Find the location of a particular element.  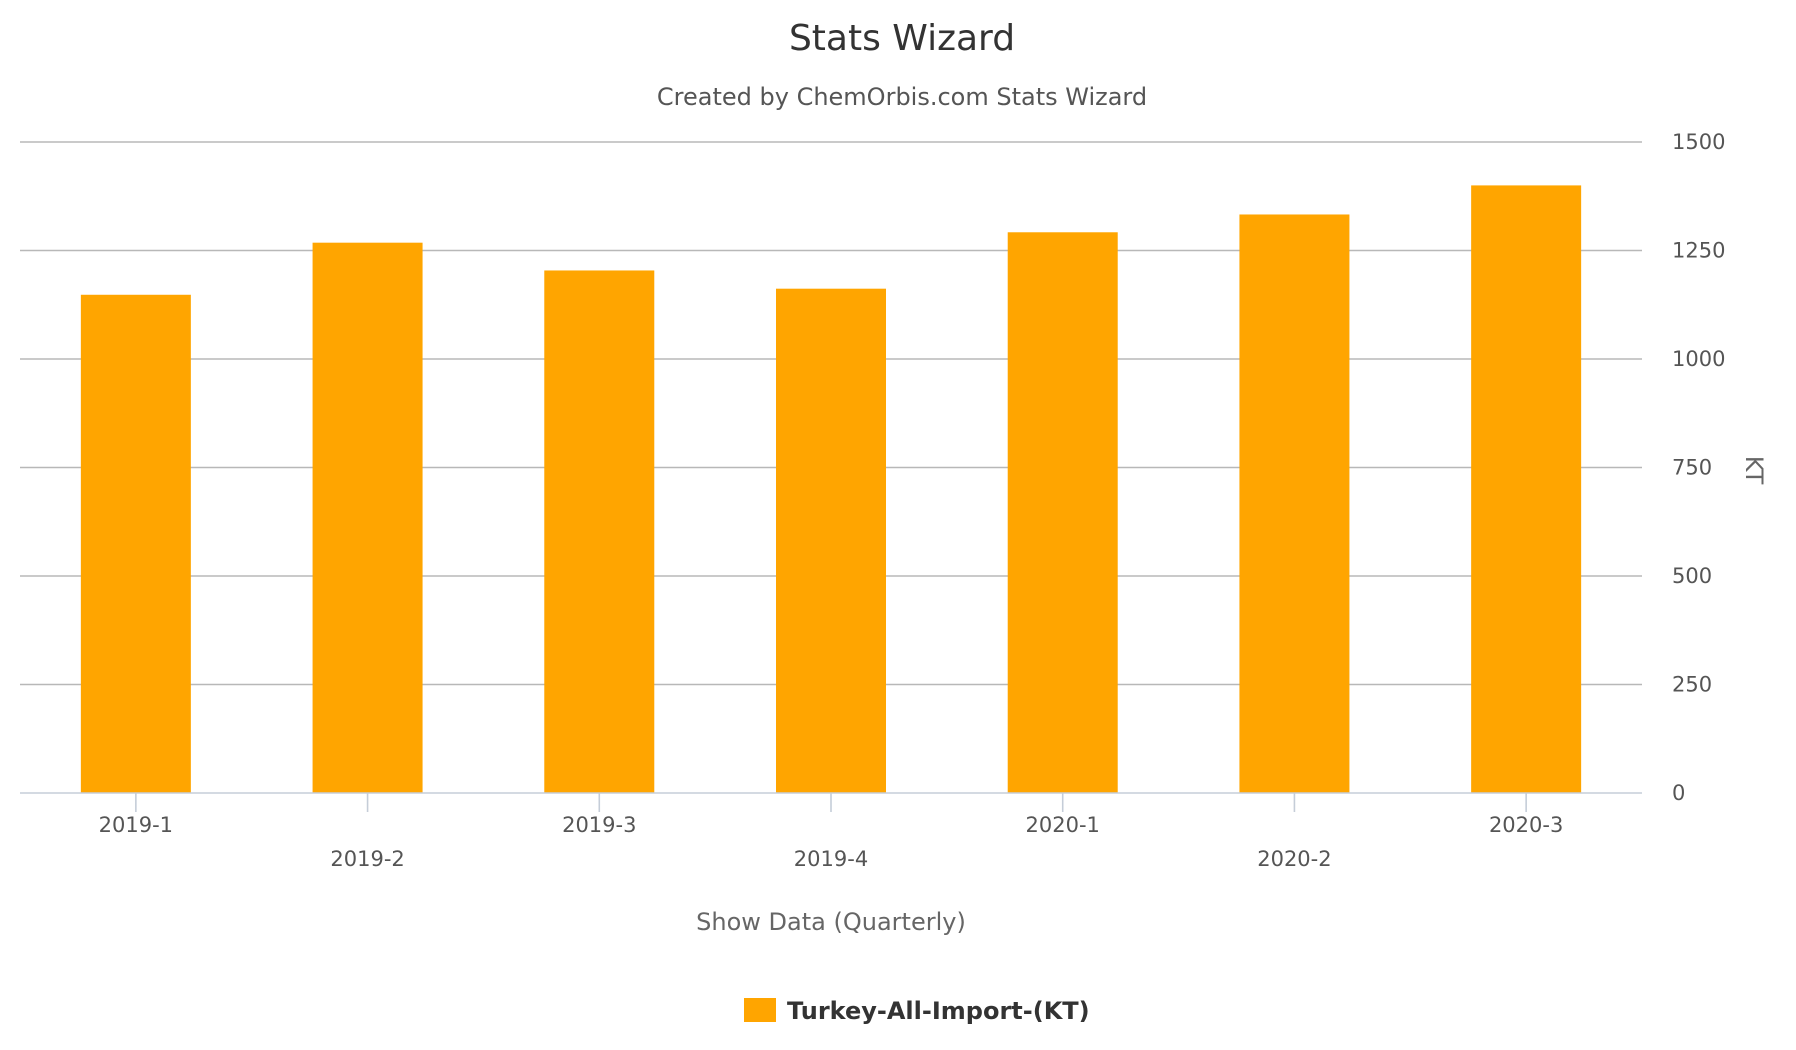

legend: Turkey-All-Import-(KT) is located at coordinates (917, 1011).